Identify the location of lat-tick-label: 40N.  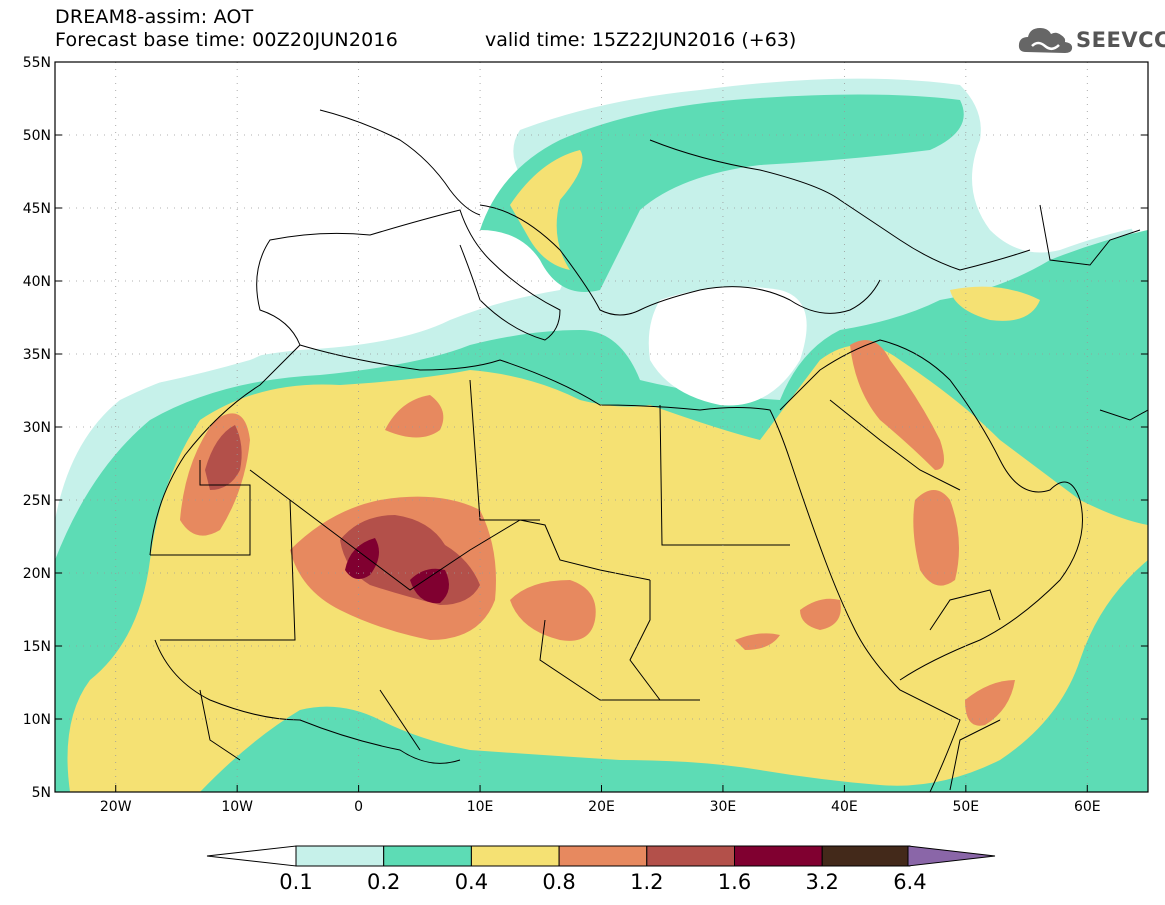
(37, 282).